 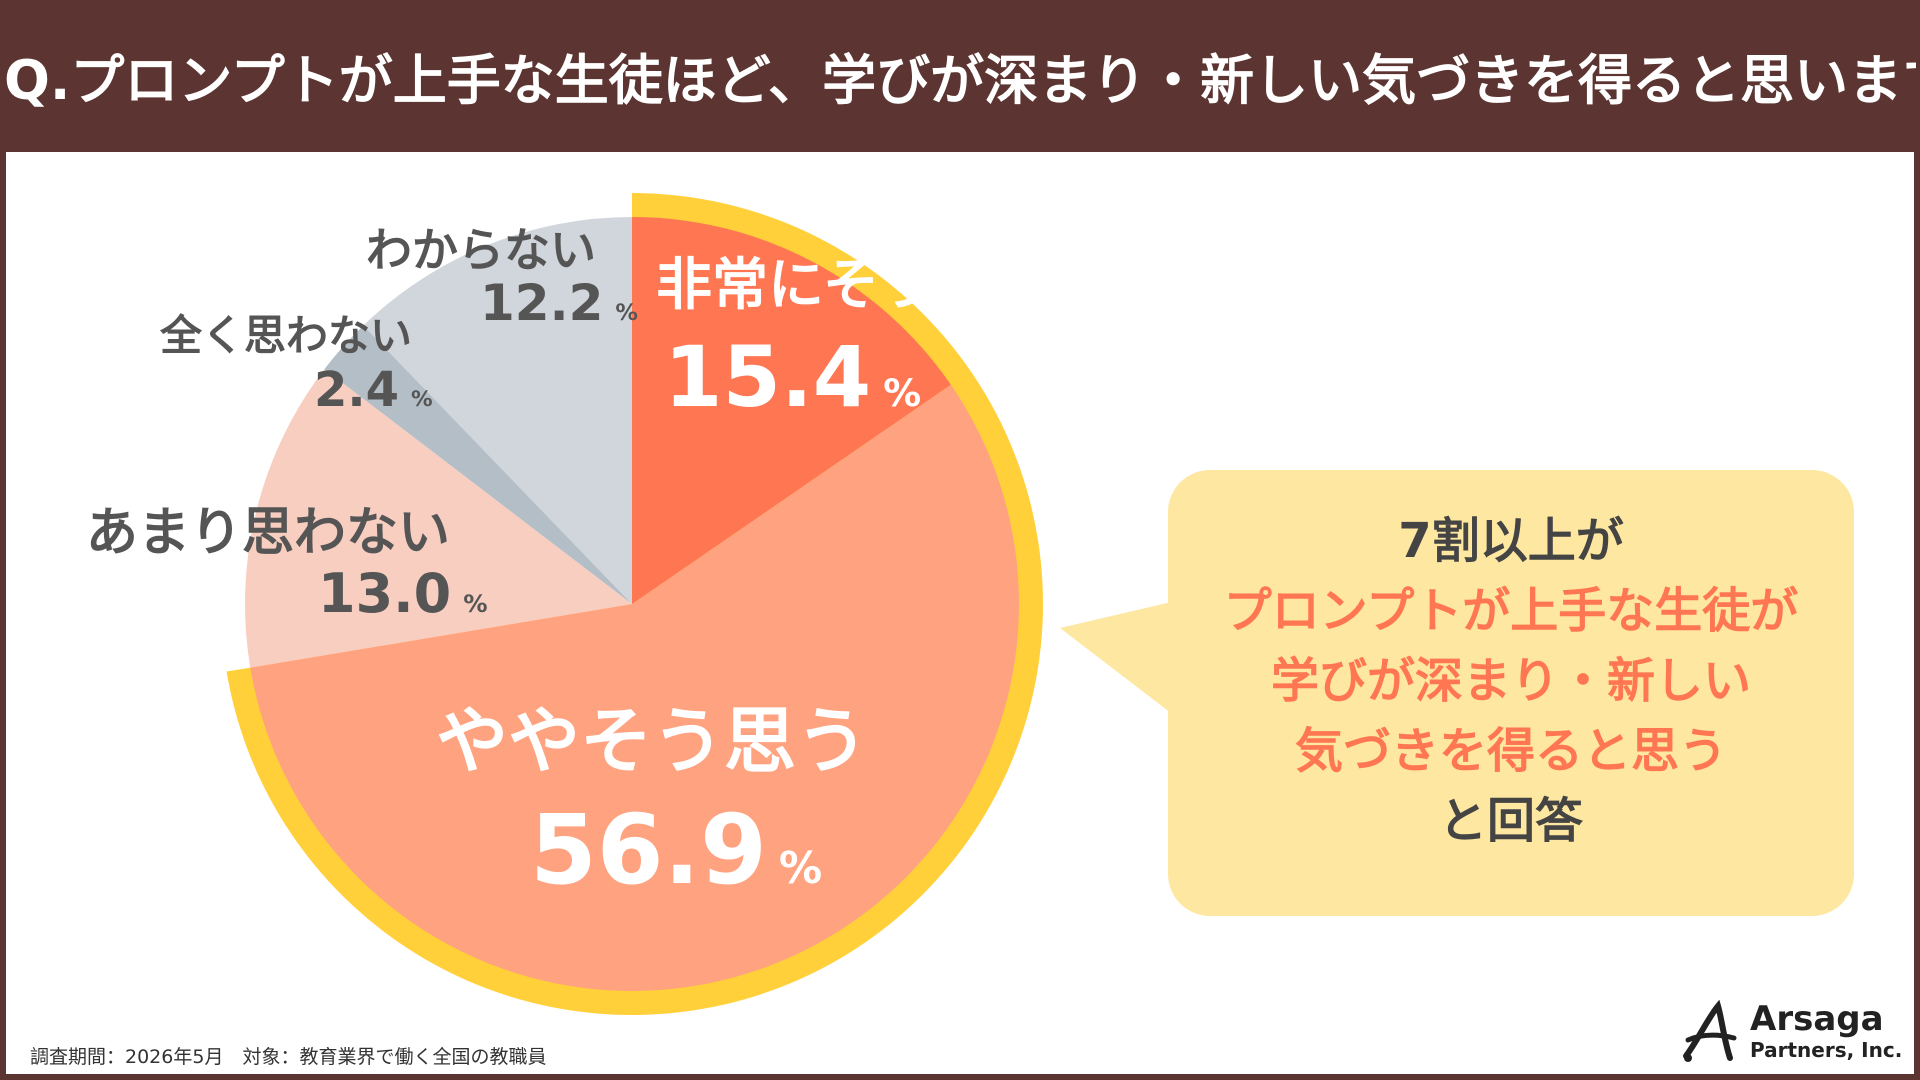 What do you see at coordinates (385, 593) in the screenshot?
I see `slice-percent: 13.0` at bounding box center [385, 593].